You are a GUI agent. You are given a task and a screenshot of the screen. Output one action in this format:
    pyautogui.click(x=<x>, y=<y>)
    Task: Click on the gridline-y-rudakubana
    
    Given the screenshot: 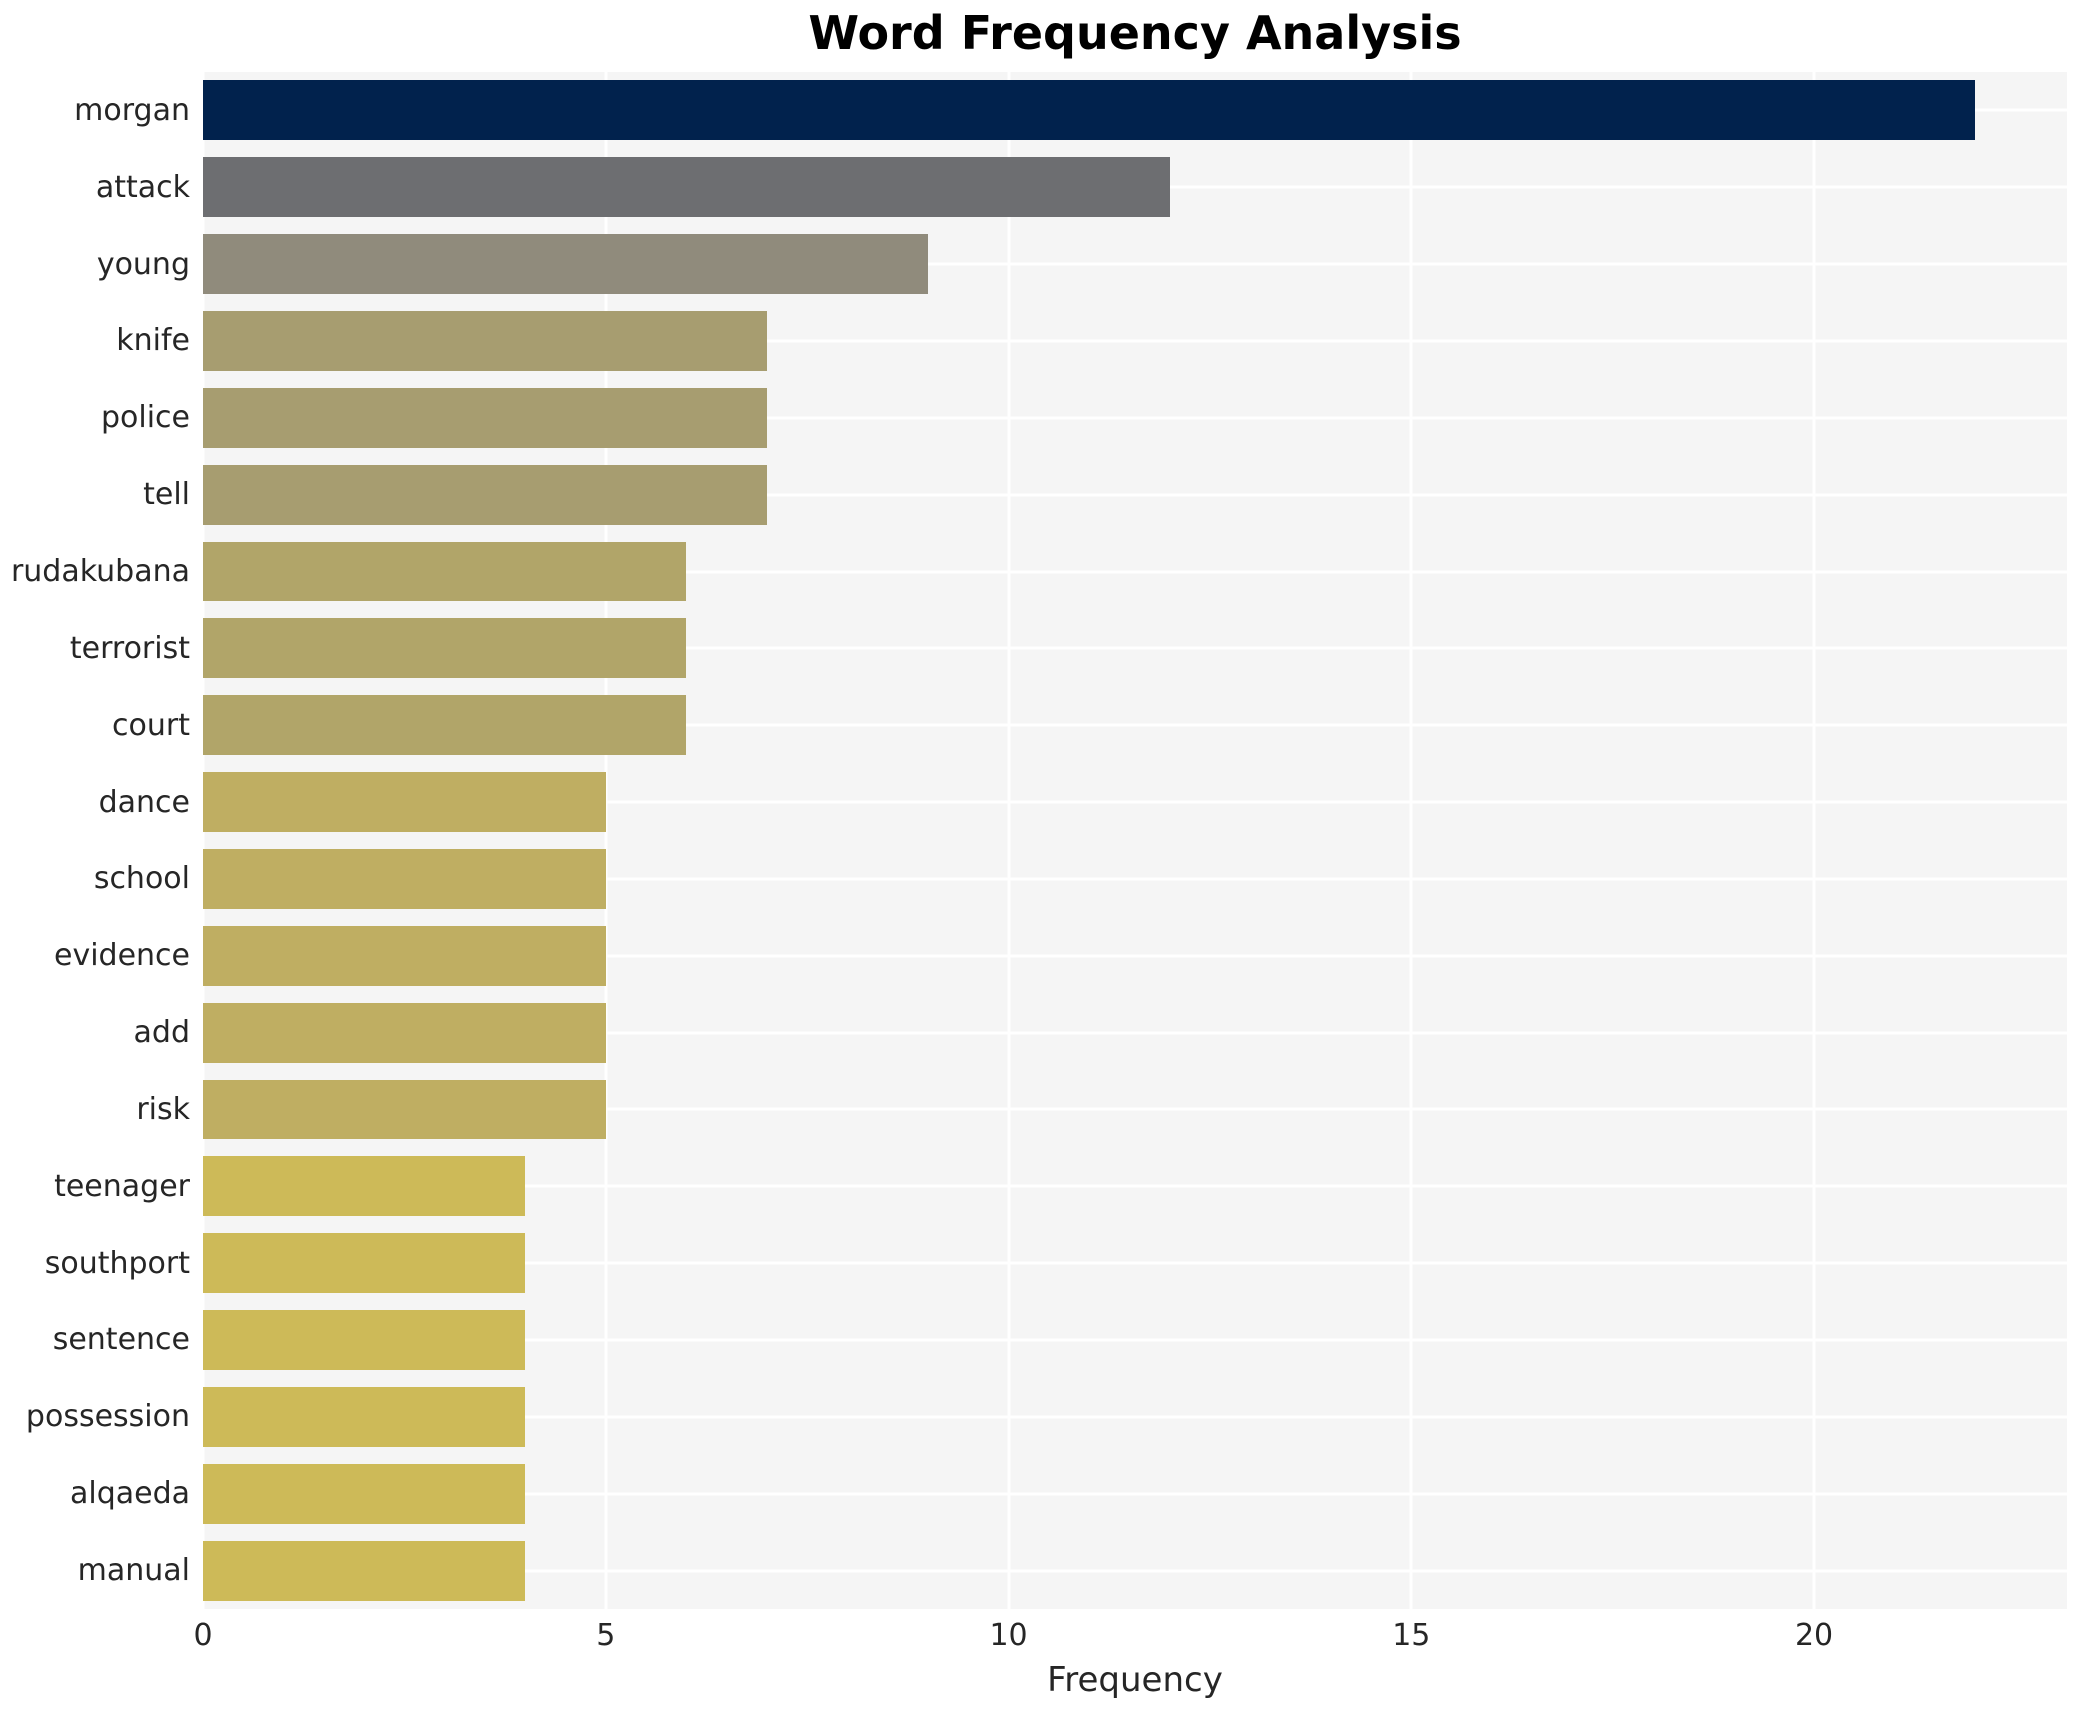 What is the action you would take?
    pyautogui.click(x=1135, y=572)
    